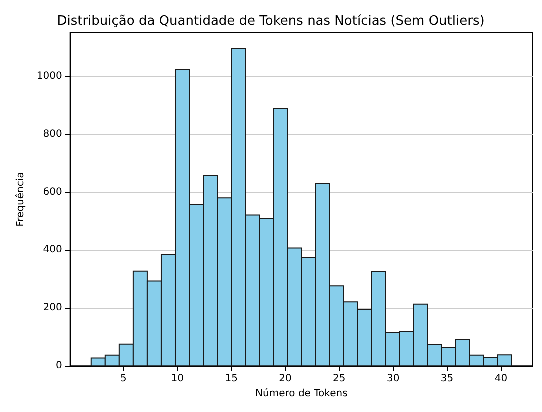 This screenshot has width=542, height=412. I want to click on y-tick-label: 1000, so click(49, 76).